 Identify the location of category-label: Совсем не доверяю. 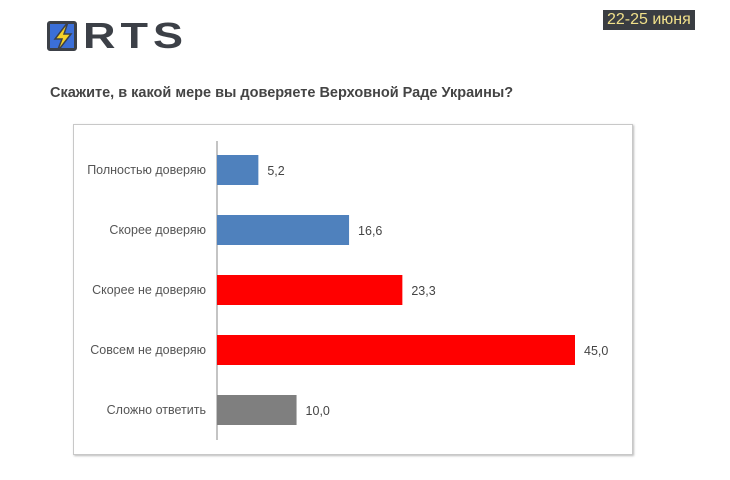
(148, 350).